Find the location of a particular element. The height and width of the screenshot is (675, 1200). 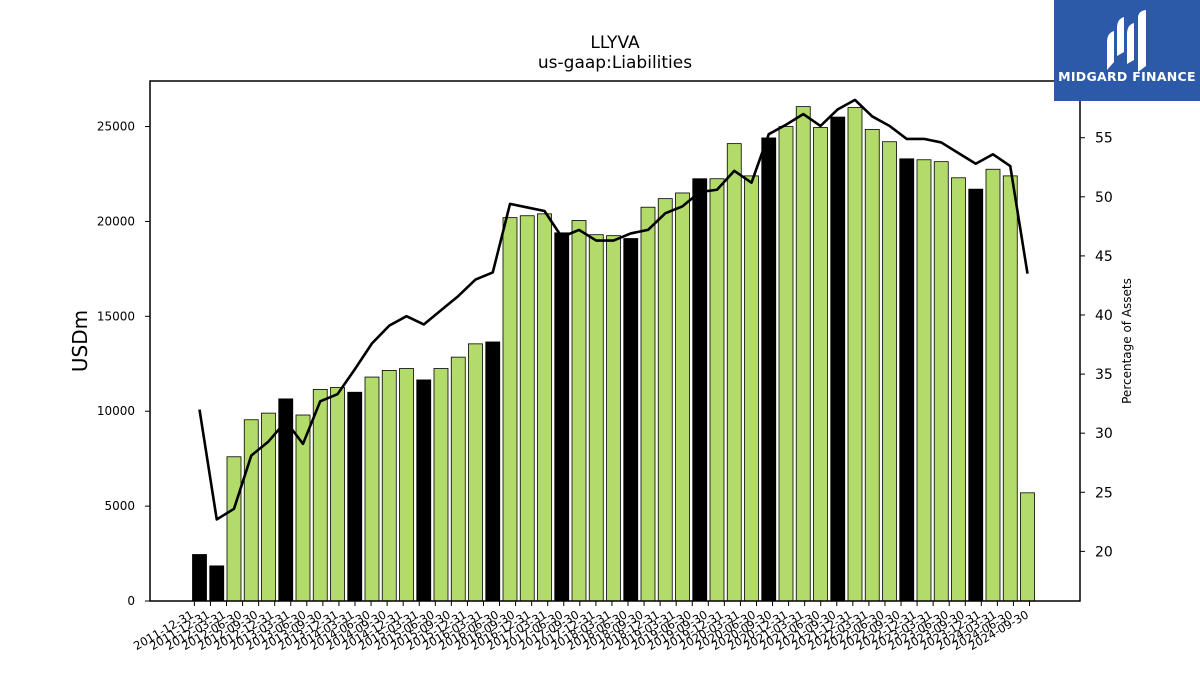

y-tick-label: 20000 is located at coordinates (116, 221).